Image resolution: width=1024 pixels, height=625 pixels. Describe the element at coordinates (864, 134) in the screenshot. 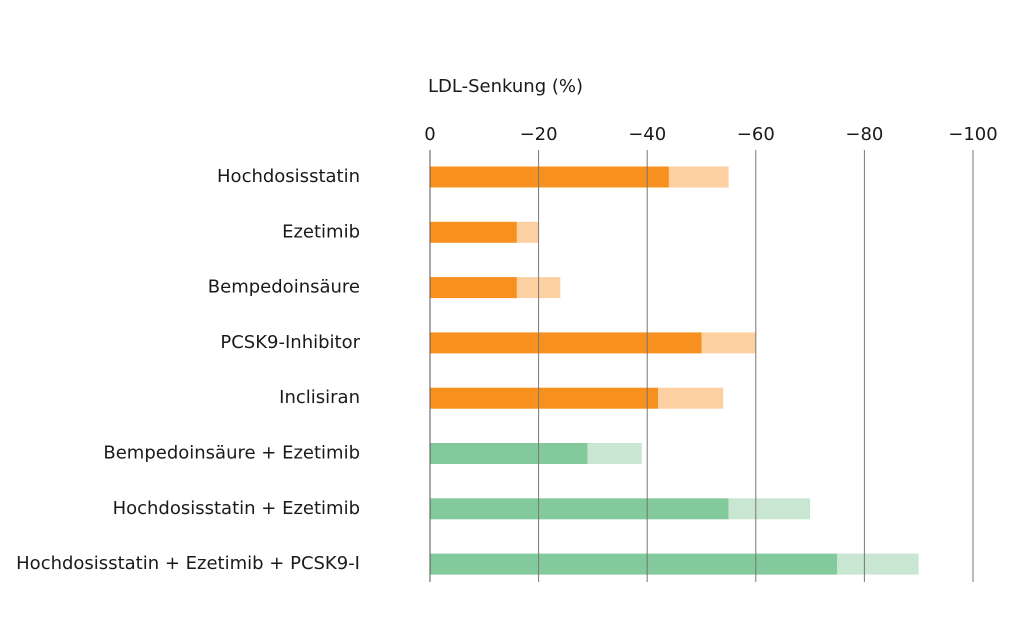

I see `x-tick-label: −80` at that location.